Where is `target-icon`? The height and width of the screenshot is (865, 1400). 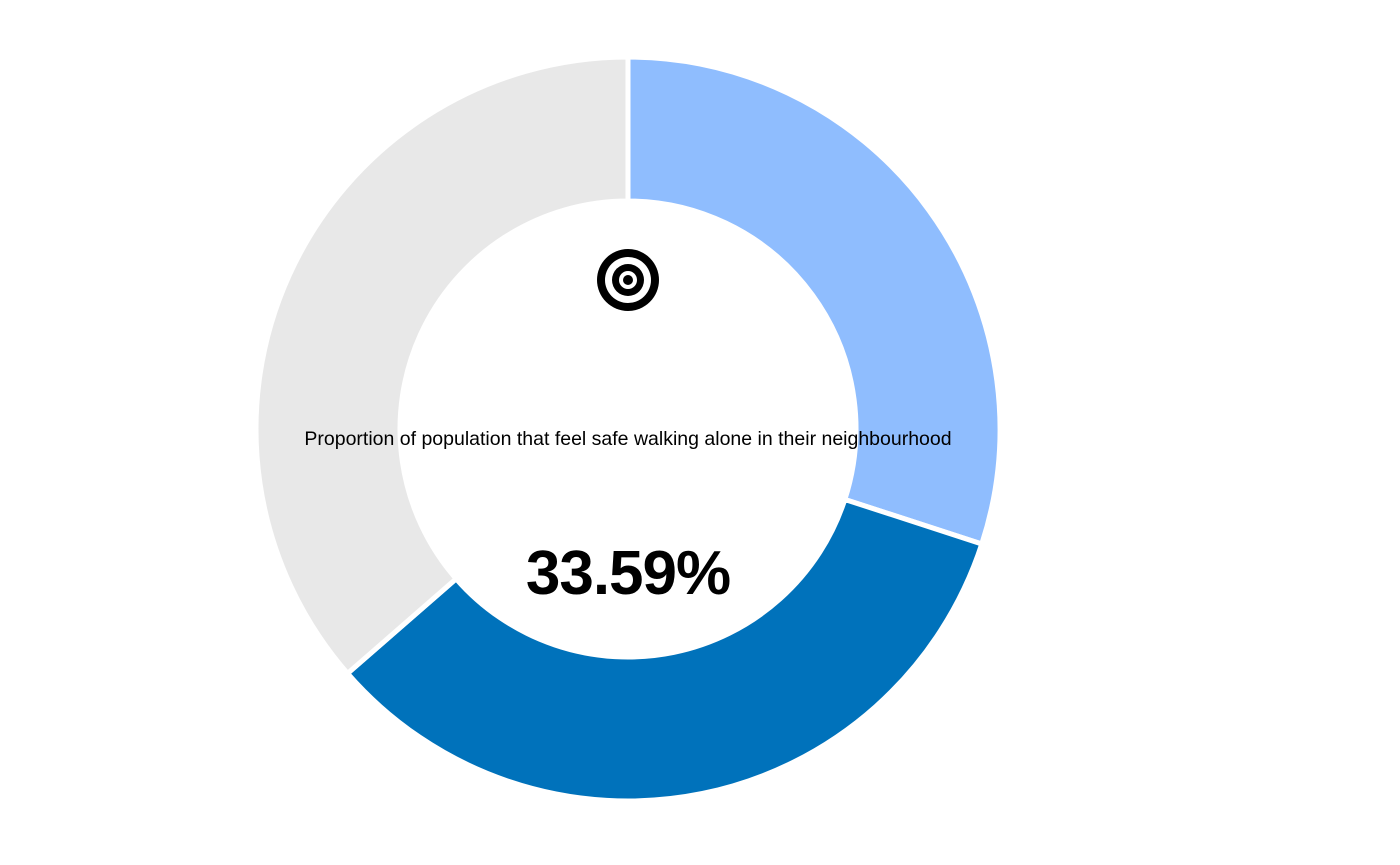
target-icon is located at coordinates (628, 280).